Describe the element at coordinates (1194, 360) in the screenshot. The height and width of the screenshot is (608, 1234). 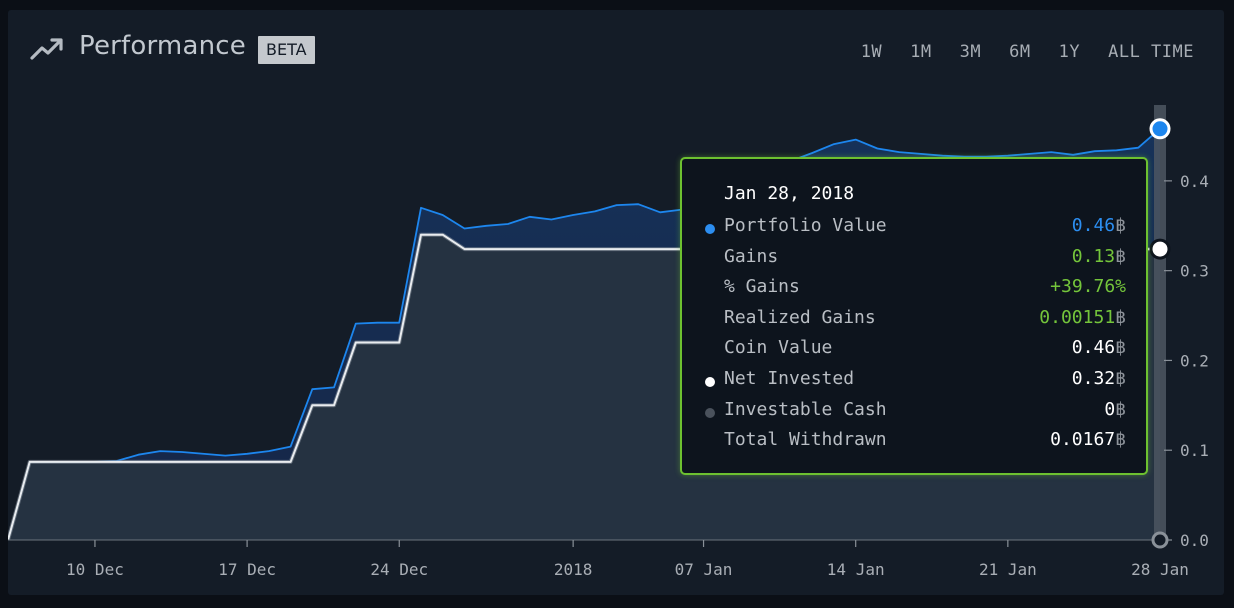
I see `y-axis-tick-label: 0.2` at that location.